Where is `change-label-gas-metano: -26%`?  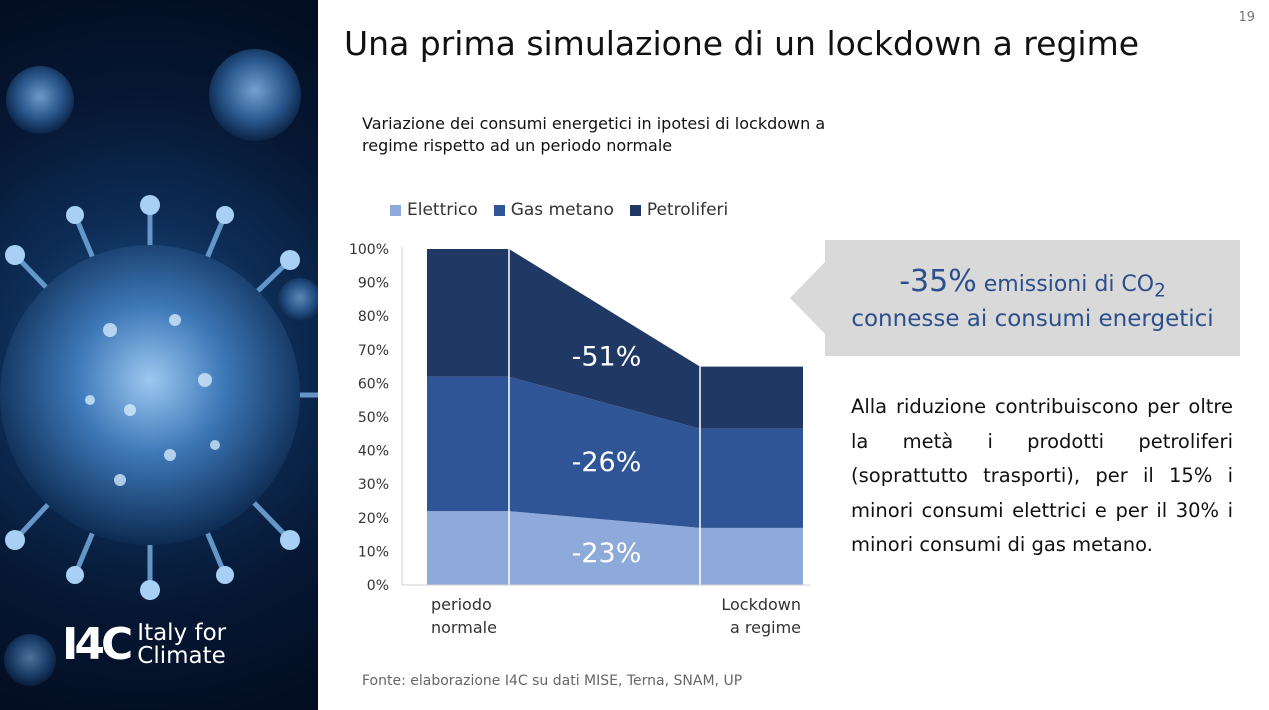
change-label-gas-metano: -26% is located at coordinates (607, 462).